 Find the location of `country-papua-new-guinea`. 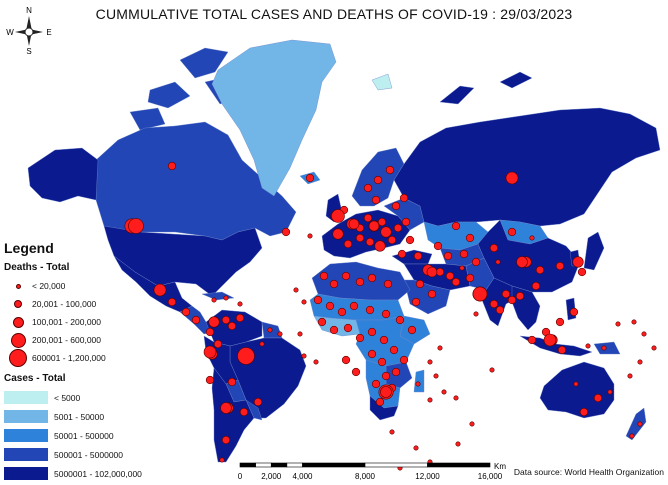

country-papua-new-guinea is located at coordinates (607, 348).